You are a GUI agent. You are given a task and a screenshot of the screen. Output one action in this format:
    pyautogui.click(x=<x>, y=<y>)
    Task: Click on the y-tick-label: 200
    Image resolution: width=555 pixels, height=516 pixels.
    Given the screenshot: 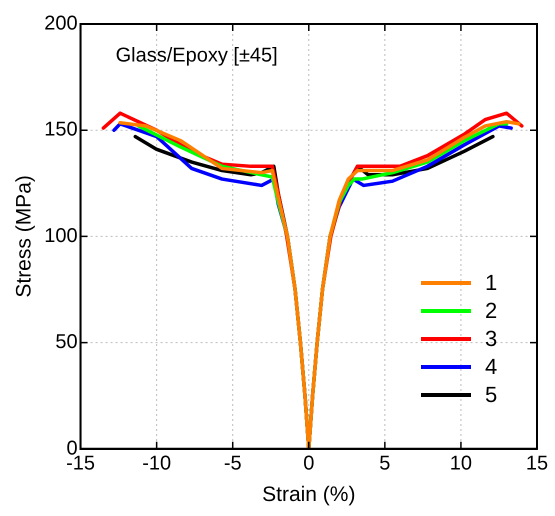 What is the action you would take?
    pyautogui.click(x=61, y=23)
    